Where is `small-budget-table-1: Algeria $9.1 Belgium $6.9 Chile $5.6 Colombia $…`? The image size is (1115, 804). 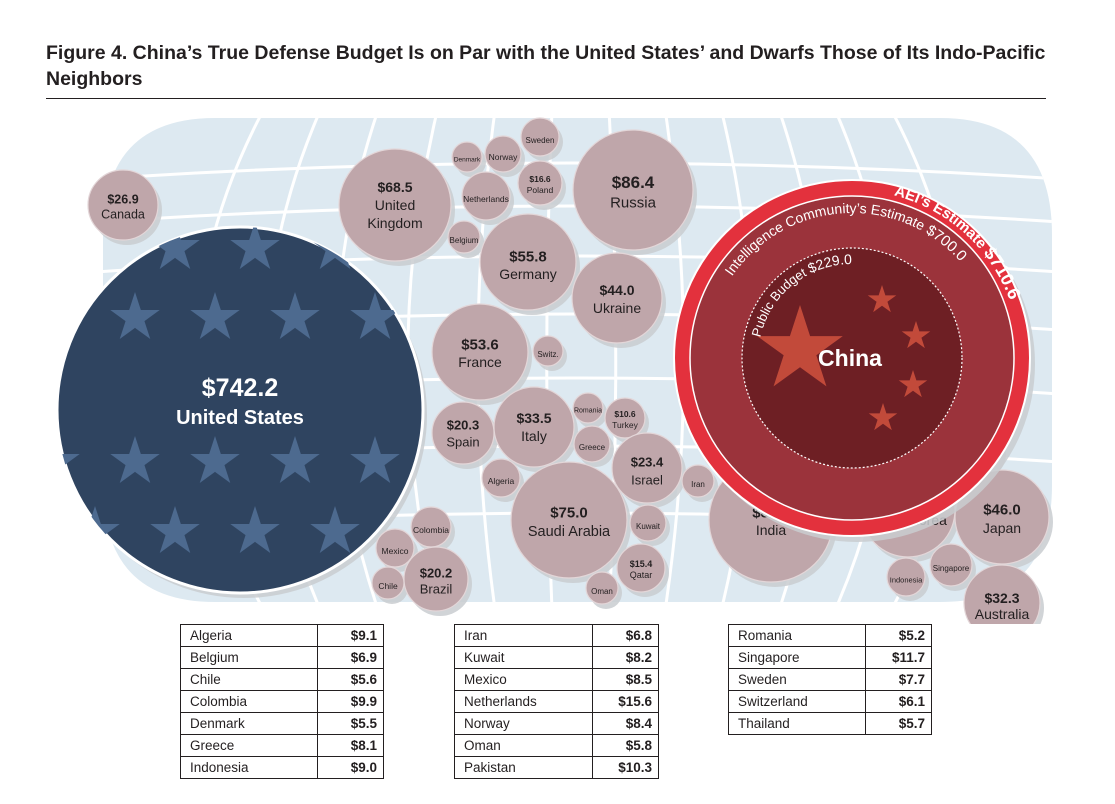 small-budget-table-1: Algeria $9.1 Belgium $6.9 Chile $5.6 Colombia $… is located at coordinates (282, 701).